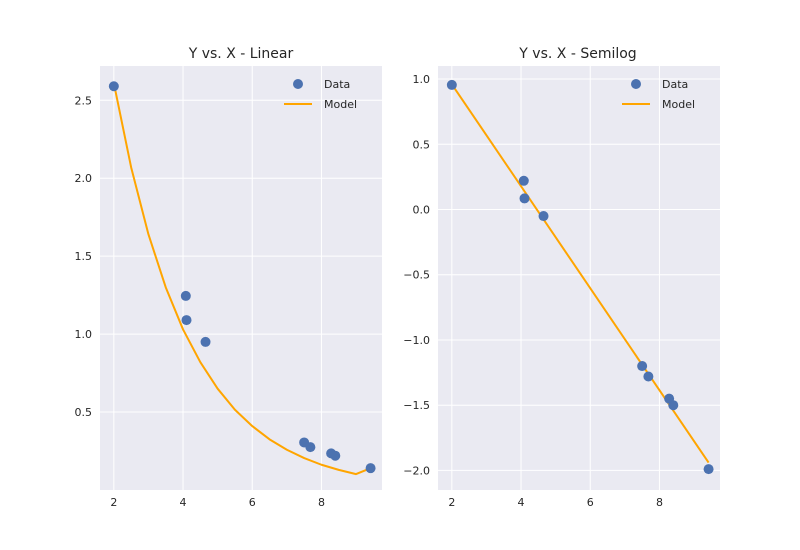  Describe the element at coordinates (241, 54) in the screenshot. I see `chart-title: Y vs. X - Linear` at that location.